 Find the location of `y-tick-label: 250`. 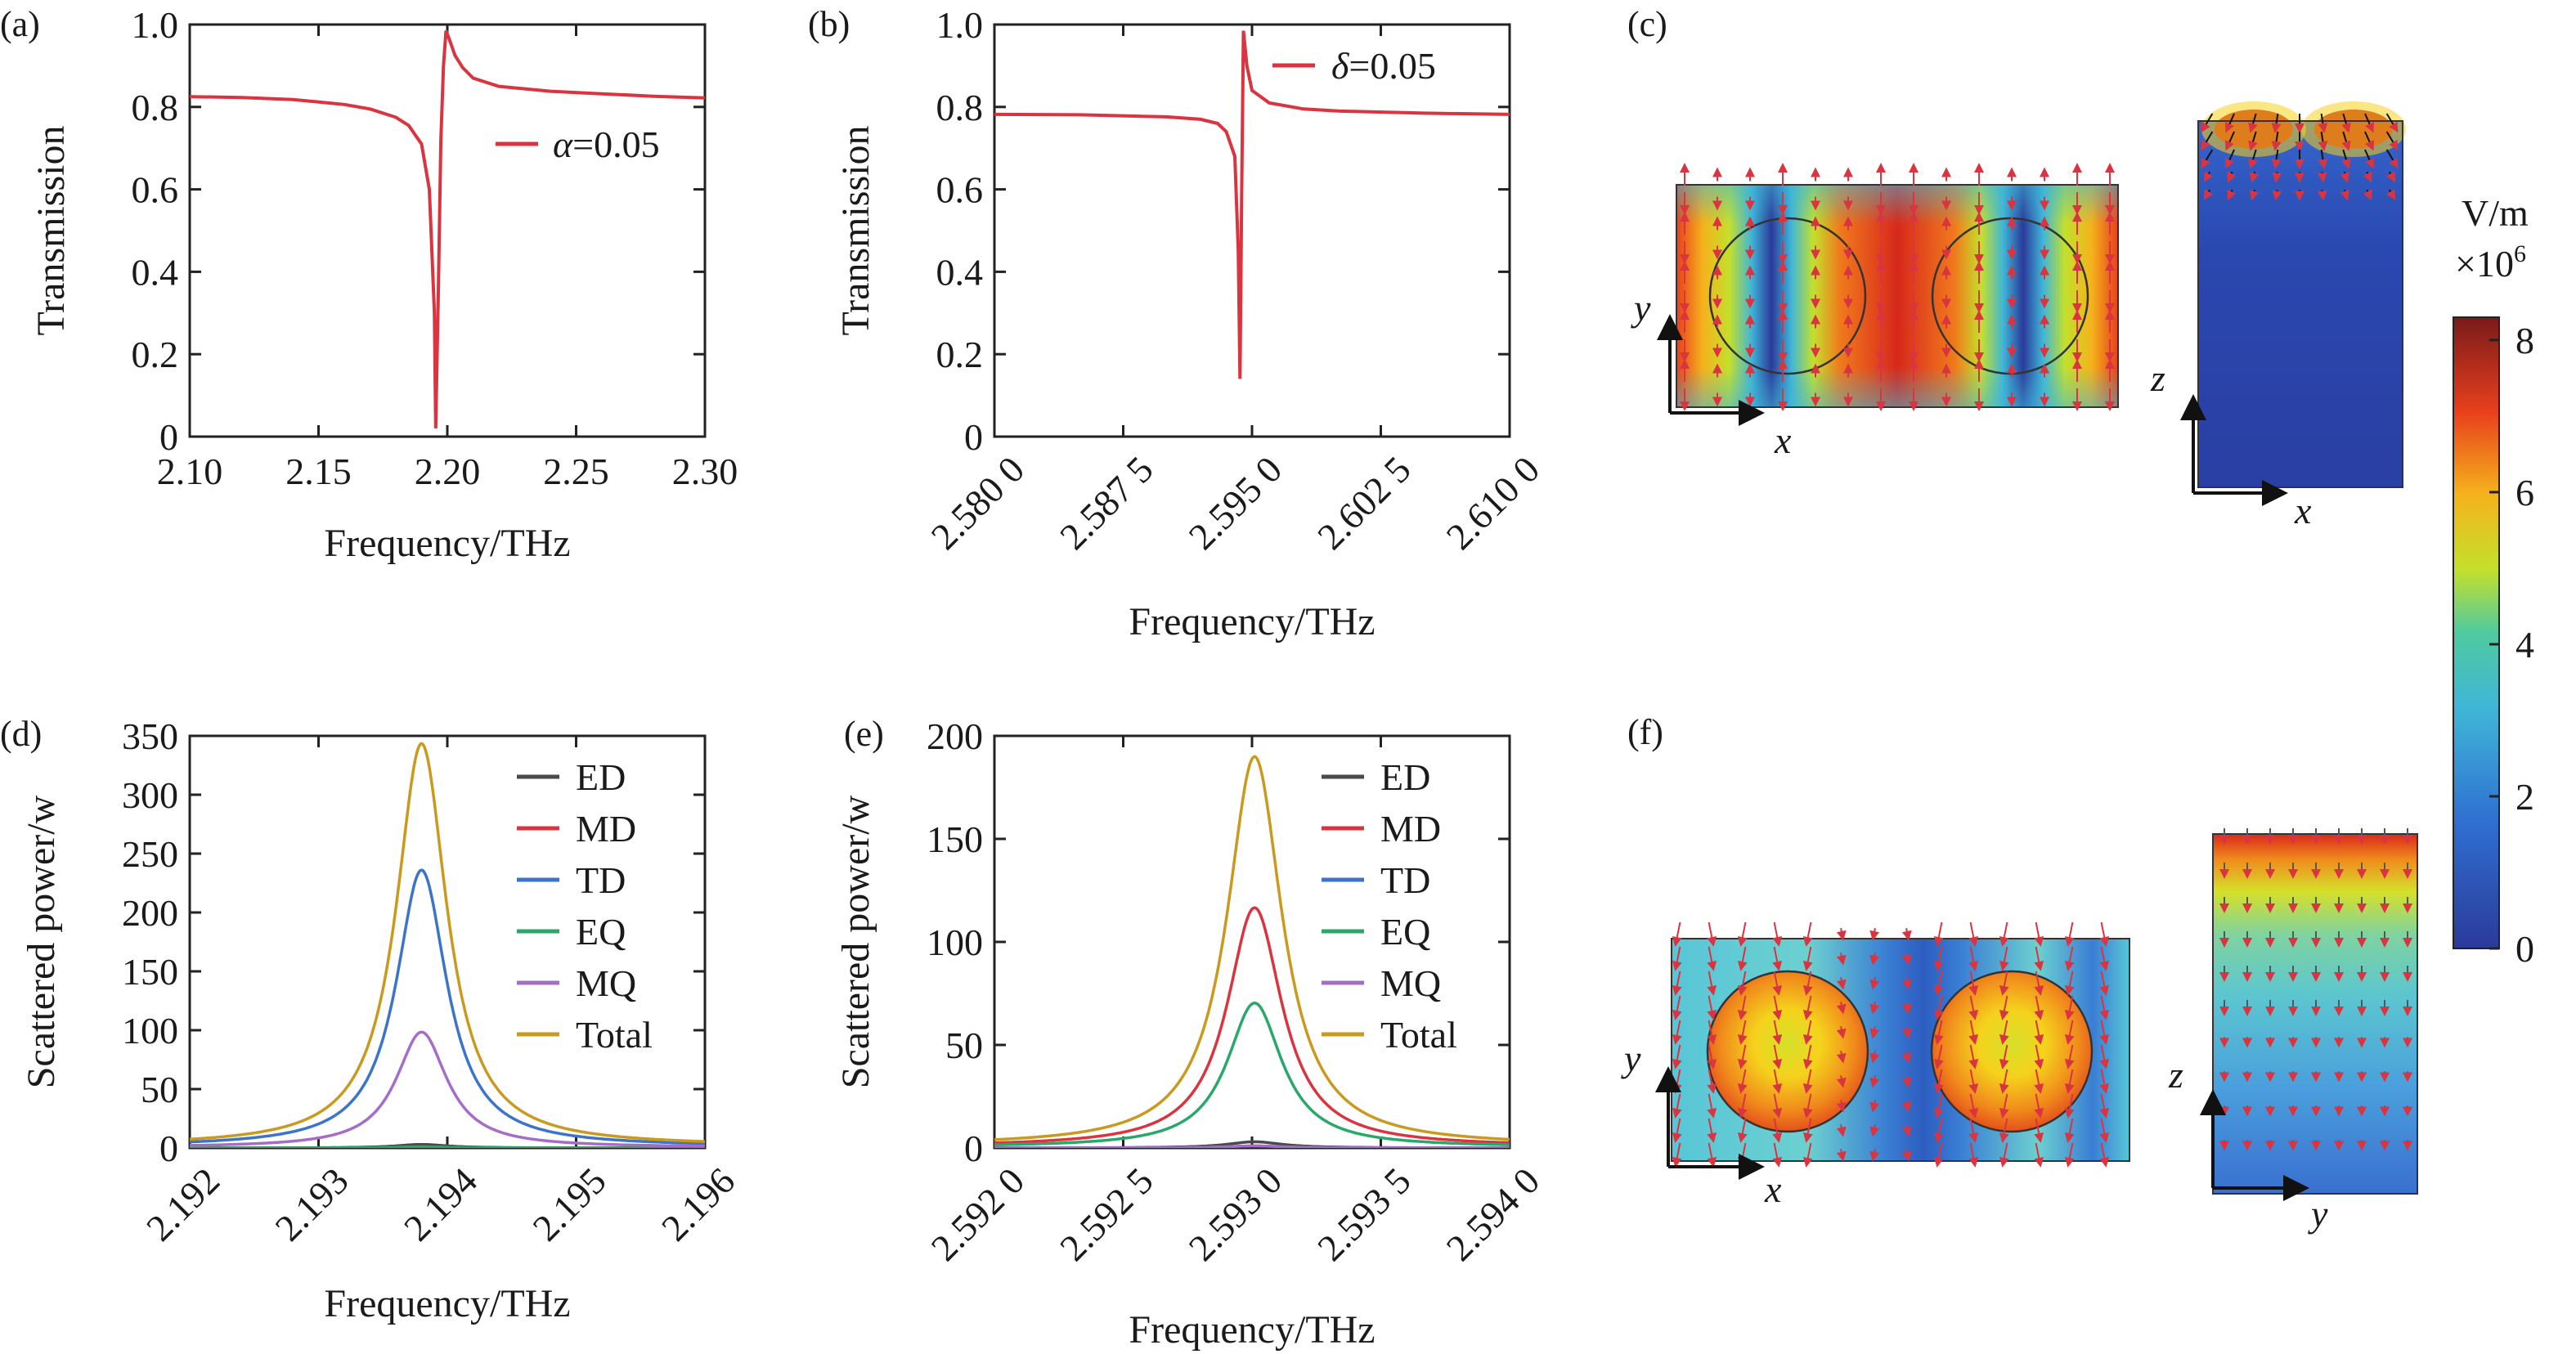

y-tick-label: 250 is located at coordinates (150, 854).